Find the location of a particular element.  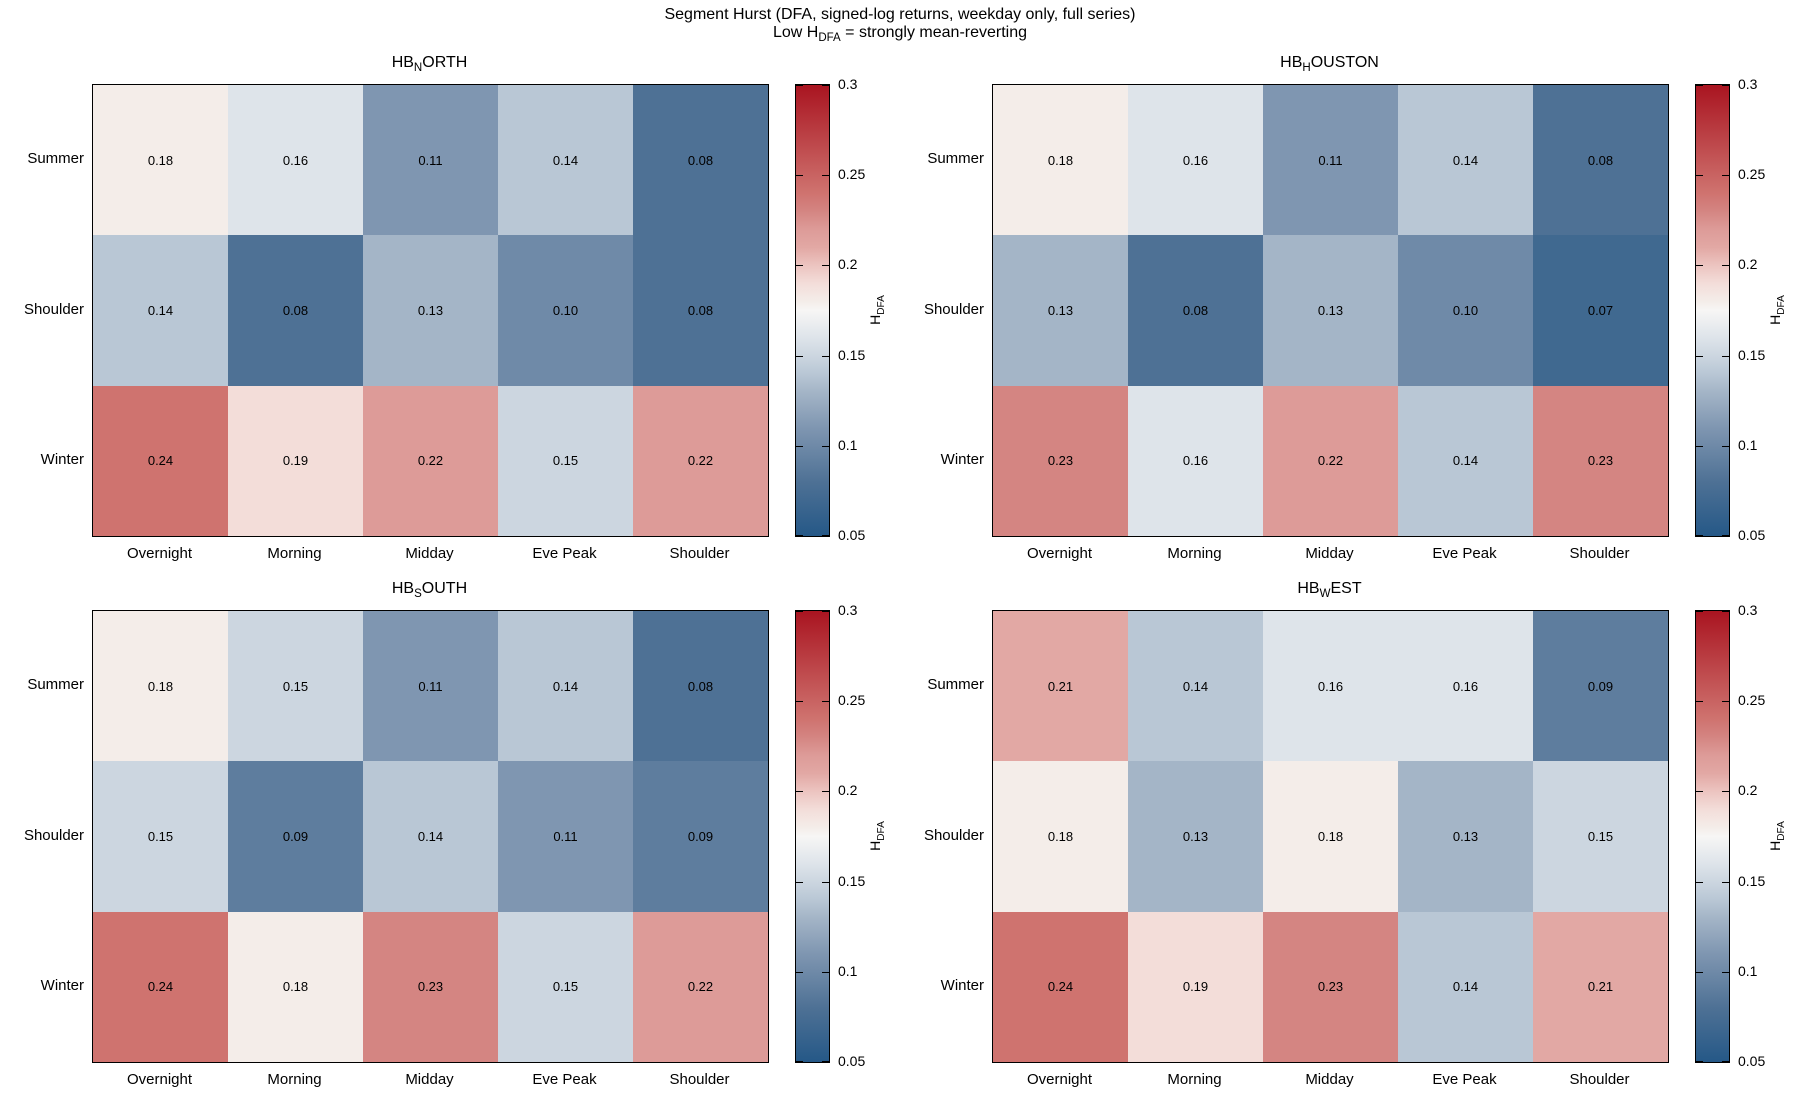

colorbar-tick-label: 0.1 is located at coordinates (848, 444).